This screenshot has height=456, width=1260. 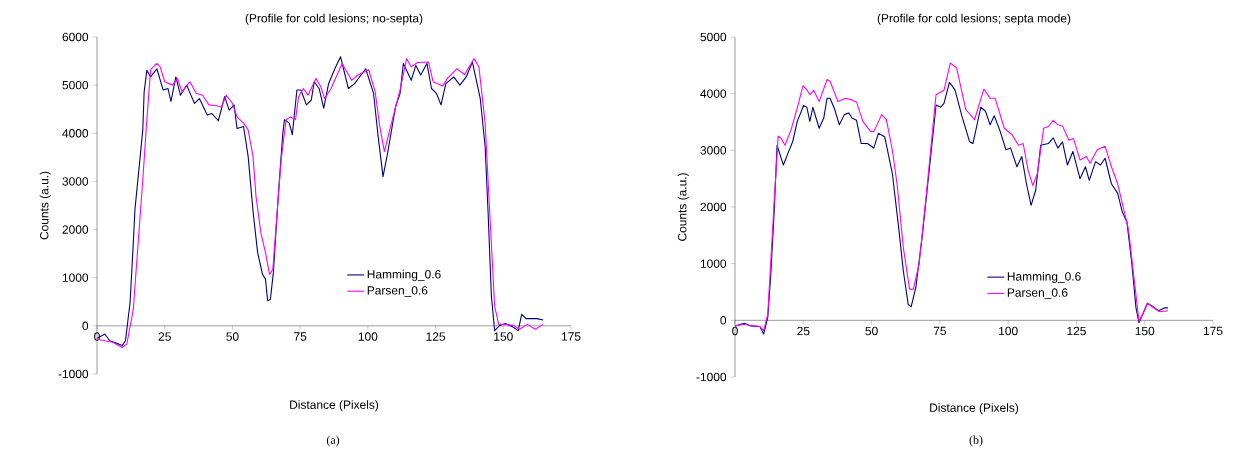 I want to click on text: (a), so click(x=333, y=441).